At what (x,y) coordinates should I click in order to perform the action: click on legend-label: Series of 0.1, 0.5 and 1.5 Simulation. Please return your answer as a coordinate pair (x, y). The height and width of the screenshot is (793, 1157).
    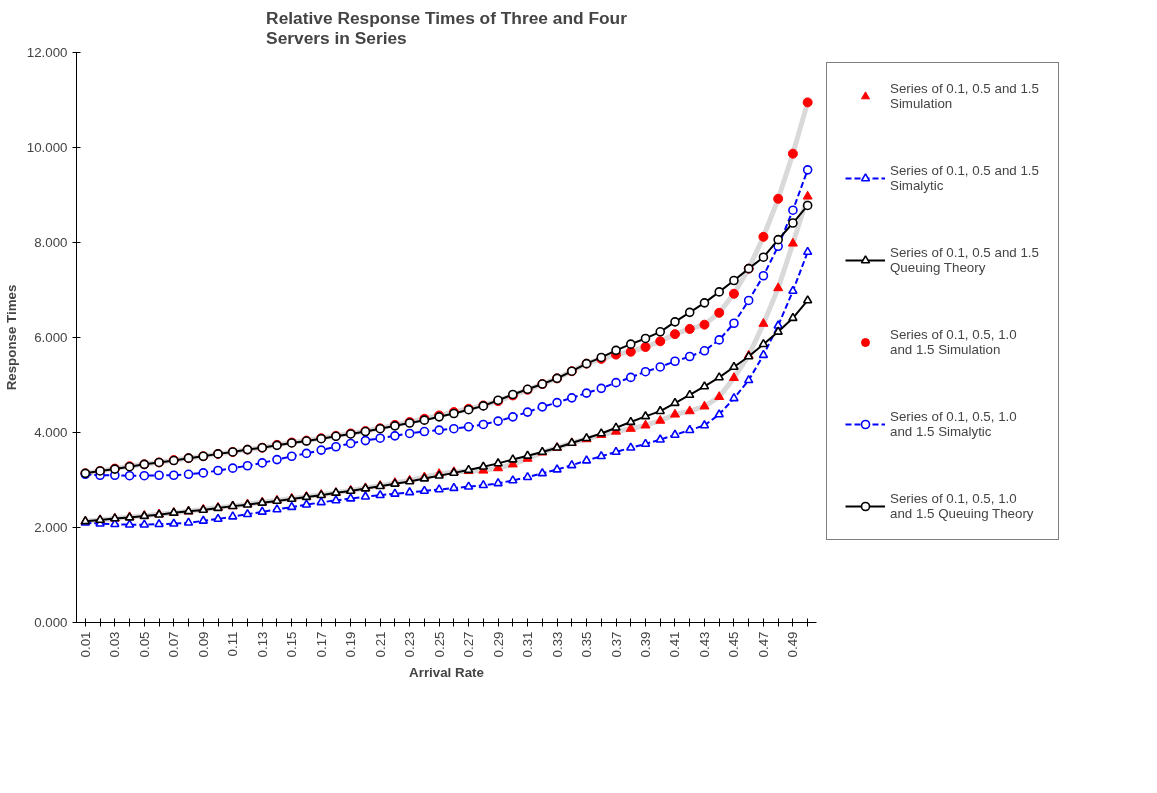
    Looking at the image, I should click on (965, 96).